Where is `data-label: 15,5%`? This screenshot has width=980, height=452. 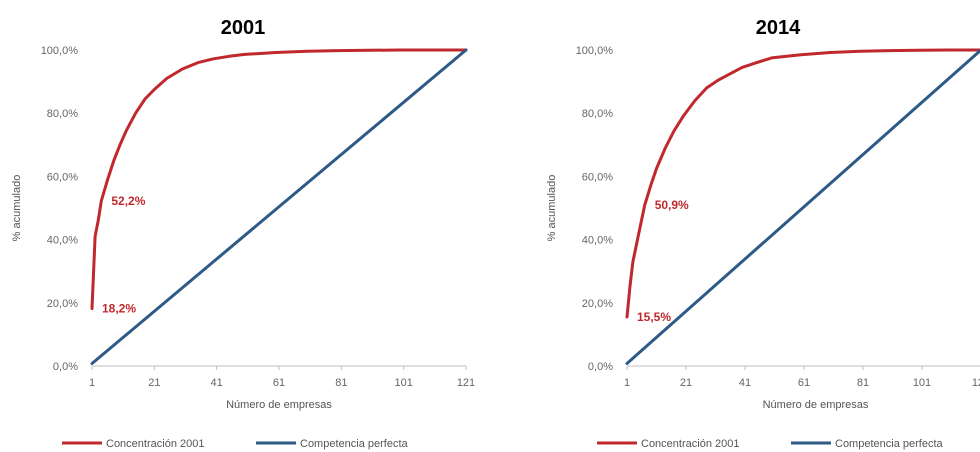
data-label: 15,5% is located at coordinates (654, 317).